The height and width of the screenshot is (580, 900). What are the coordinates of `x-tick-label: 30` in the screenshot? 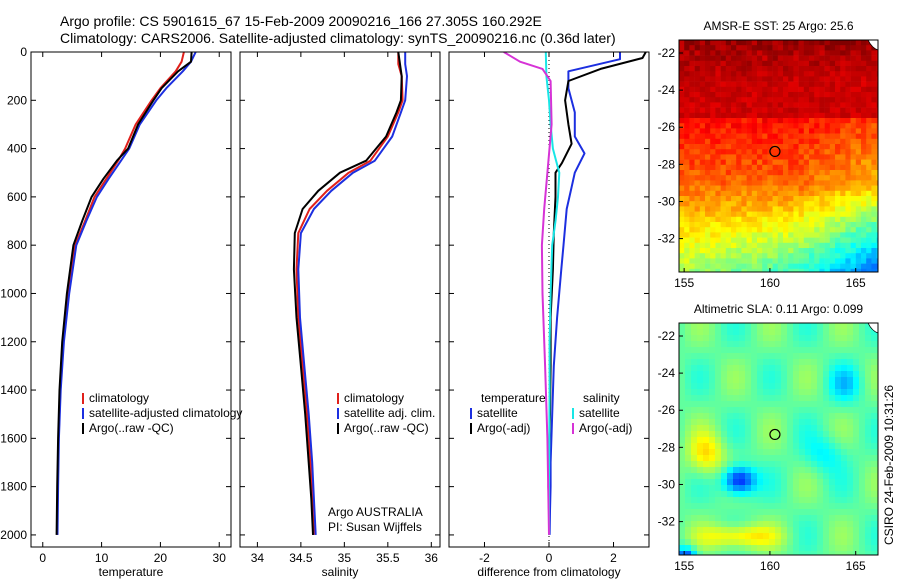 It's located at (220, 558).